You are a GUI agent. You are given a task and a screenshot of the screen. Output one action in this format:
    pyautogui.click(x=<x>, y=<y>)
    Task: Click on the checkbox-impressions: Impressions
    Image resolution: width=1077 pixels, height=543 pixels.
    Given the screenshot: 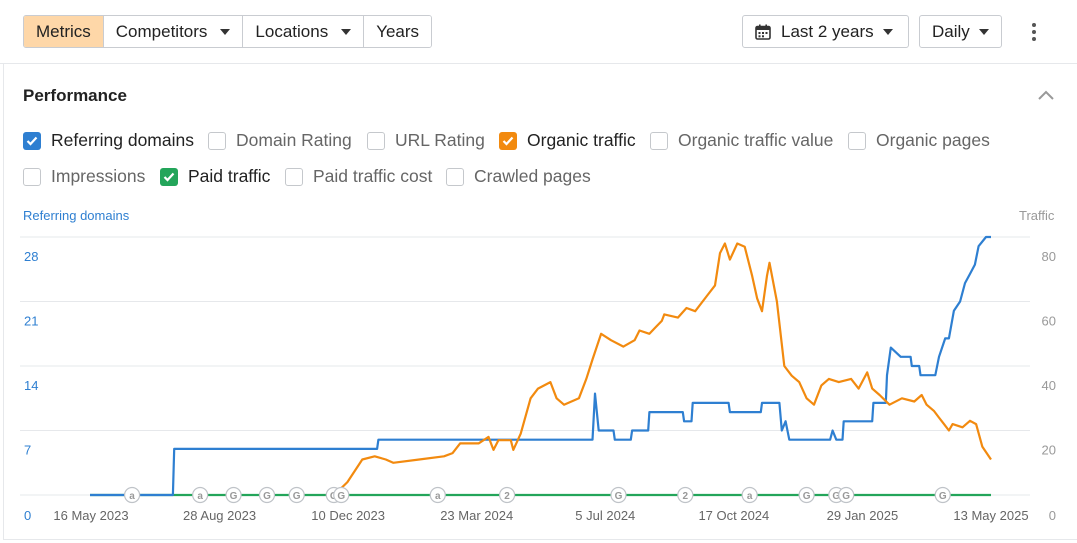 What is the action you would take?
    pyautogui.click(x=84, y=176)
    